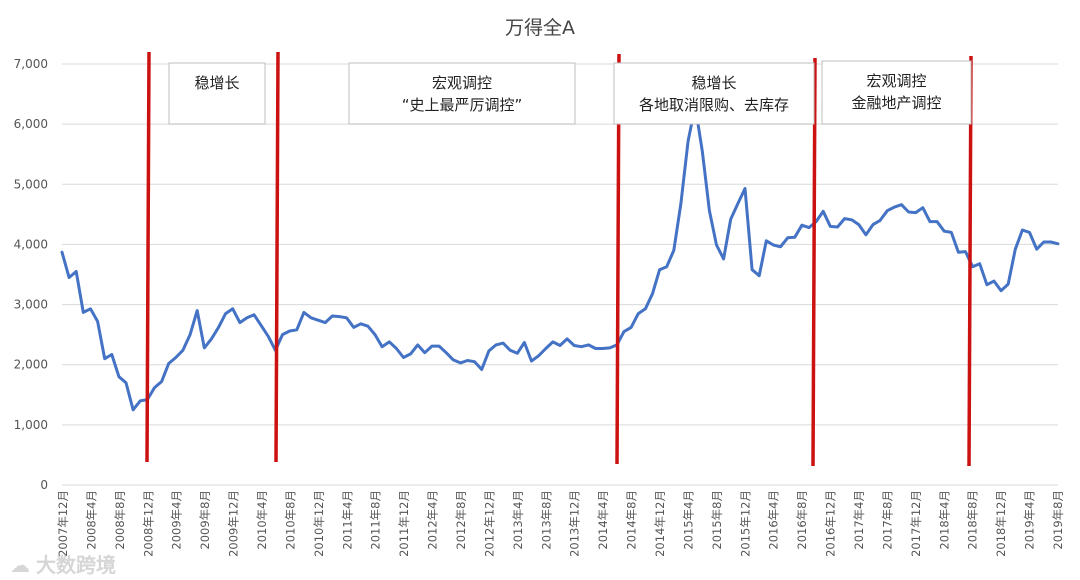  Describe the element at coordinates (688, 520) in the screenshot. I see `x-tick-label: 2015年4月` at that location.